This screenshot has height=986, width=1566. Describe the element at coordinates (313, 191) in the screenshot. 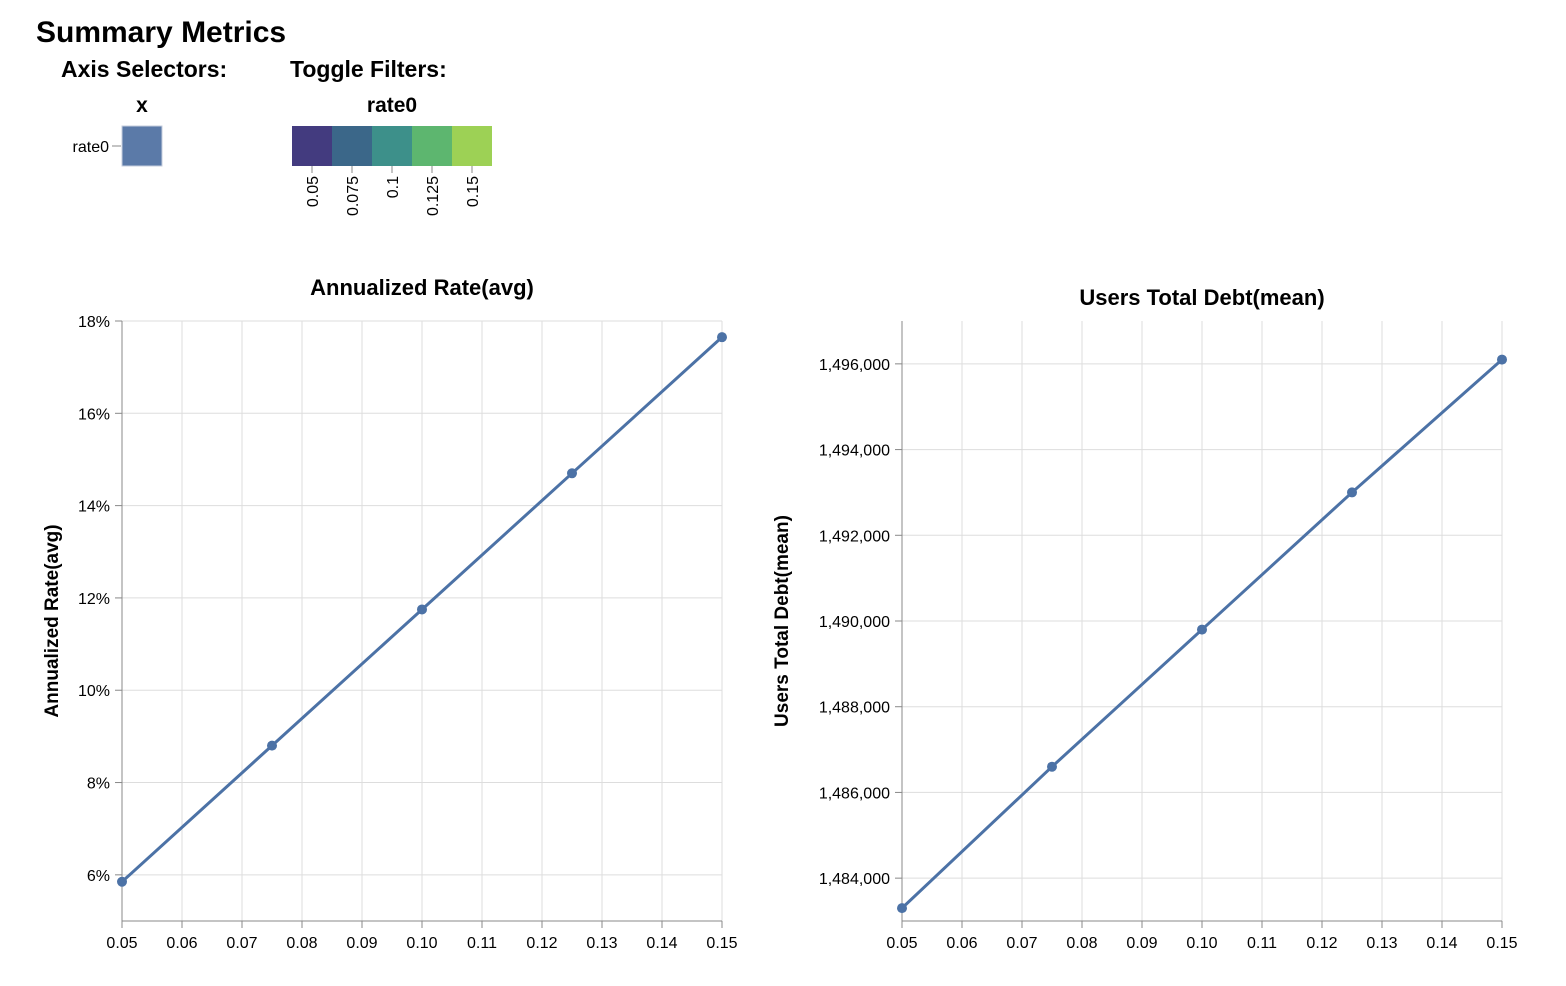

I see `toggle-filter-tick-label: 0.05` at that location.